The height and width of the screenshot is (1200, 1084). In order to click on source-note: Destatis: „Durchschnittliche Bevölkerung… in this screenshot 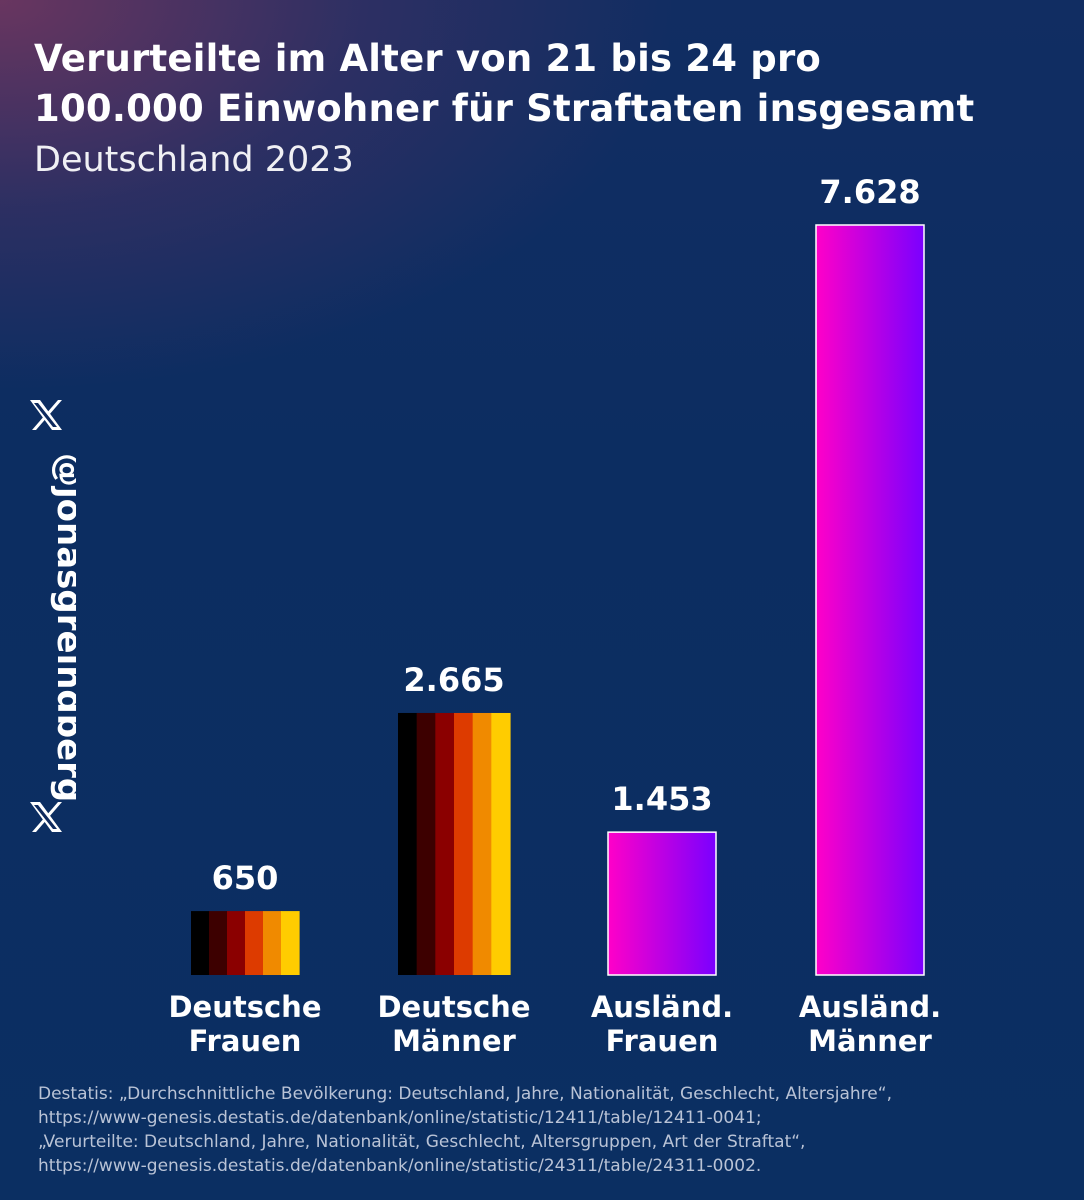, I will do `click(548, 1130)`.